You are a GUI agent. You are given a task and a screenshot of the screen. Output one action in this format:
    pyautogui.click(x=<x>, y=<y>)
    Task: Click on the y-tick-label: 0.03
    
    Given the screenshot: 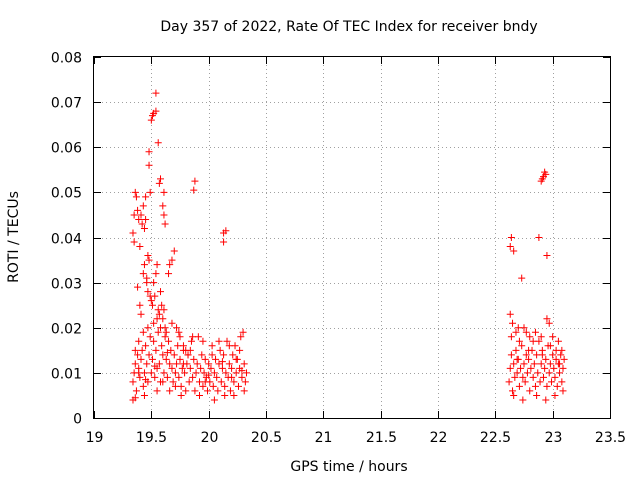 What is the action you would take?
    pyautogui.click(x=66, y=285)
    